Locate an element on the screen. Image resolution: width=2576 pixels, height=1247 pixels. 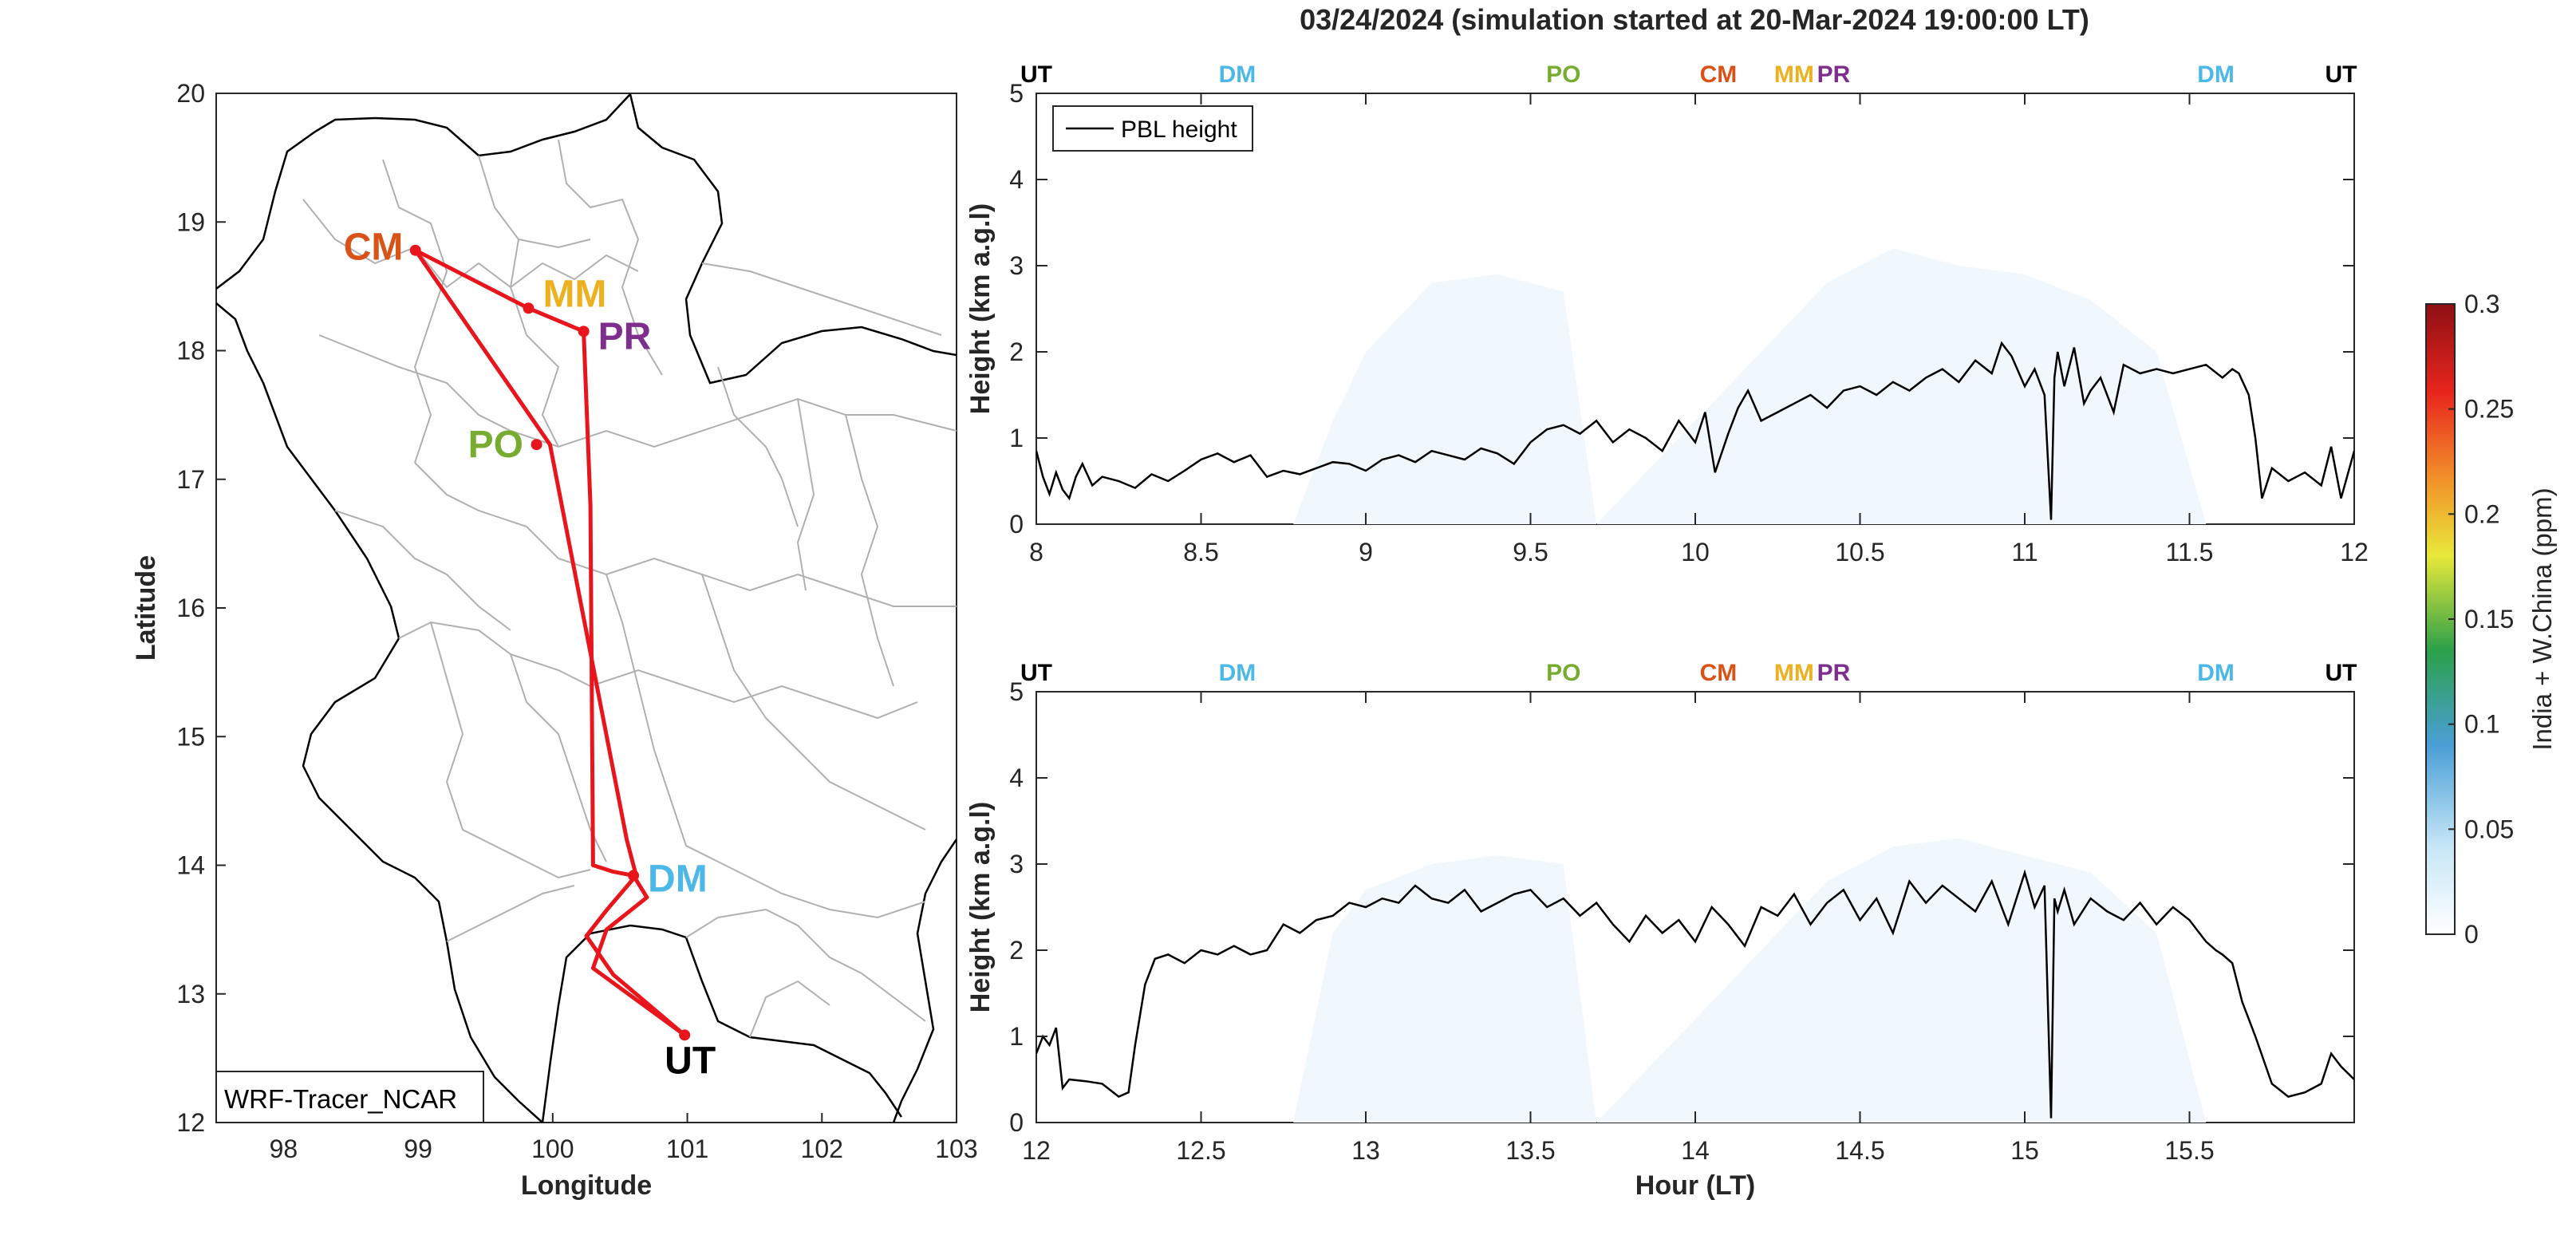
top-y-tick-label: 1 is located at coordinates (1017, 438).